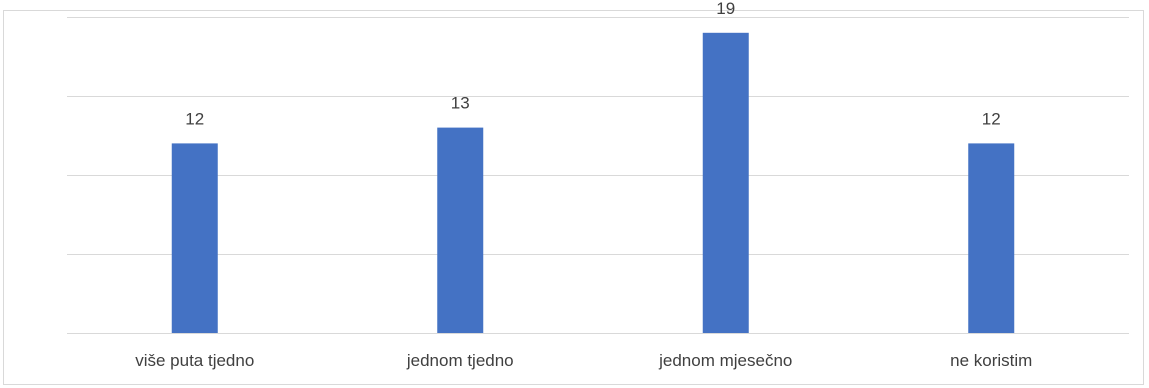  What do you see at coordinates (460, 103) in the screenshot?
I see `data-label: 13` at bounding box center [460, 103].